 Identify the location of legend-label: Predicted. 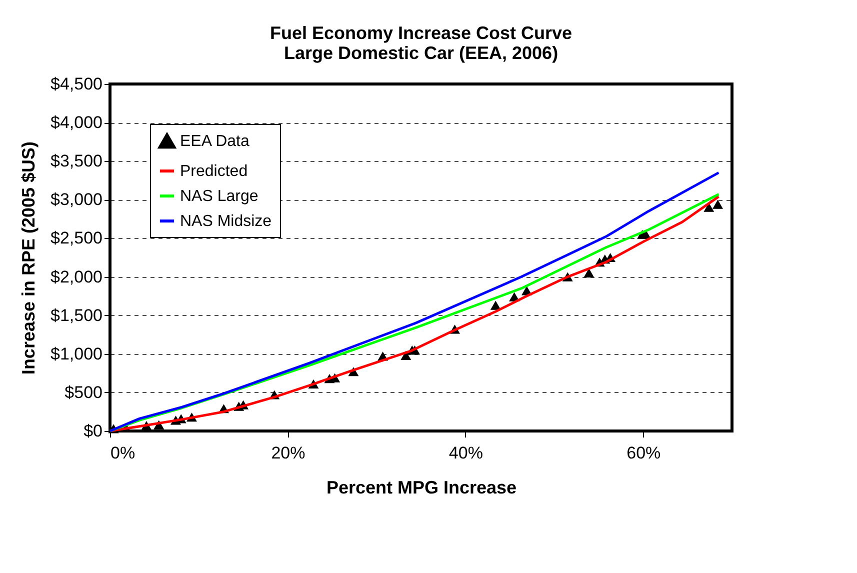
(214, 171).